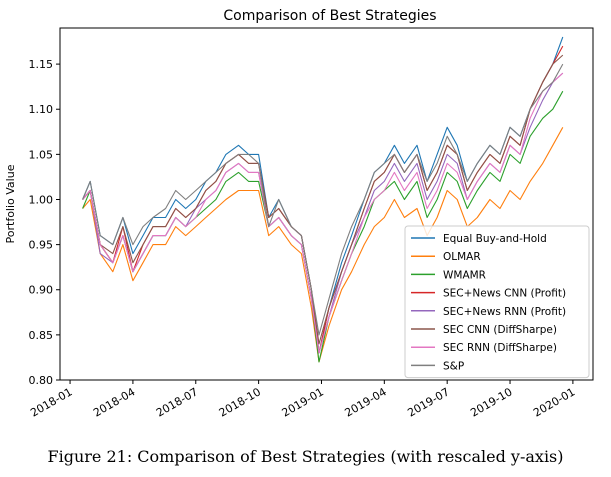 This screenshot has width=611, height=477. What do you see at coordinates (500, 348) in the screenshot?
I see `legend-label: SEC RNN (DiffSharpe)` at bounding box center [500, 348].